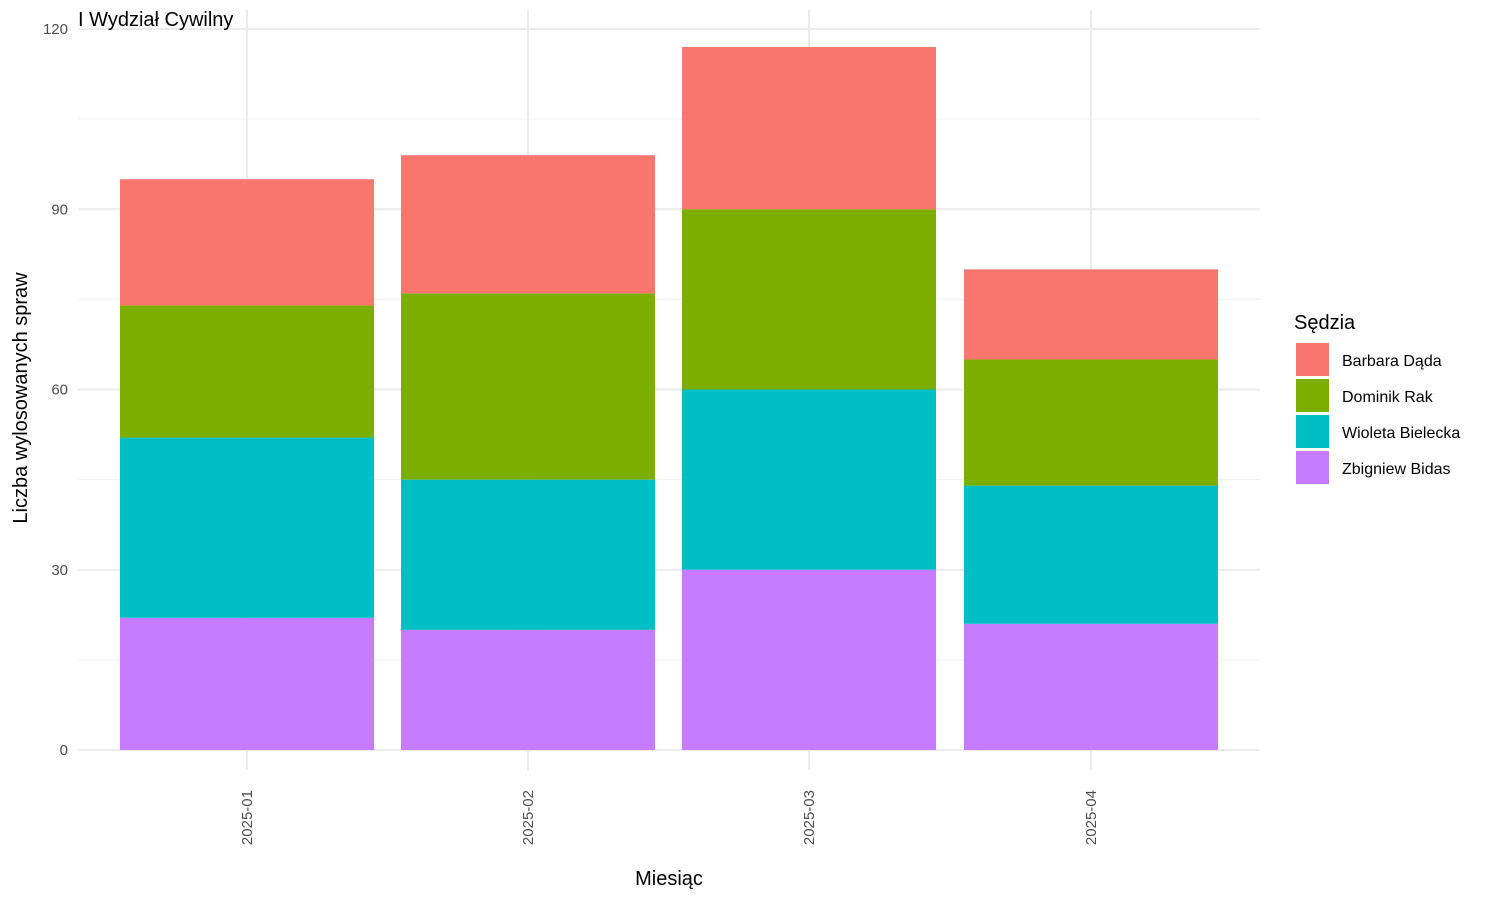 This screenshot has height=900, width=1500. What do you see at coordinates (669, 817) in the screenshot?
I see `x-axis-ticks: 2025-01 2025-02 2025-03 2025-04` at bounding box center [669, 817].